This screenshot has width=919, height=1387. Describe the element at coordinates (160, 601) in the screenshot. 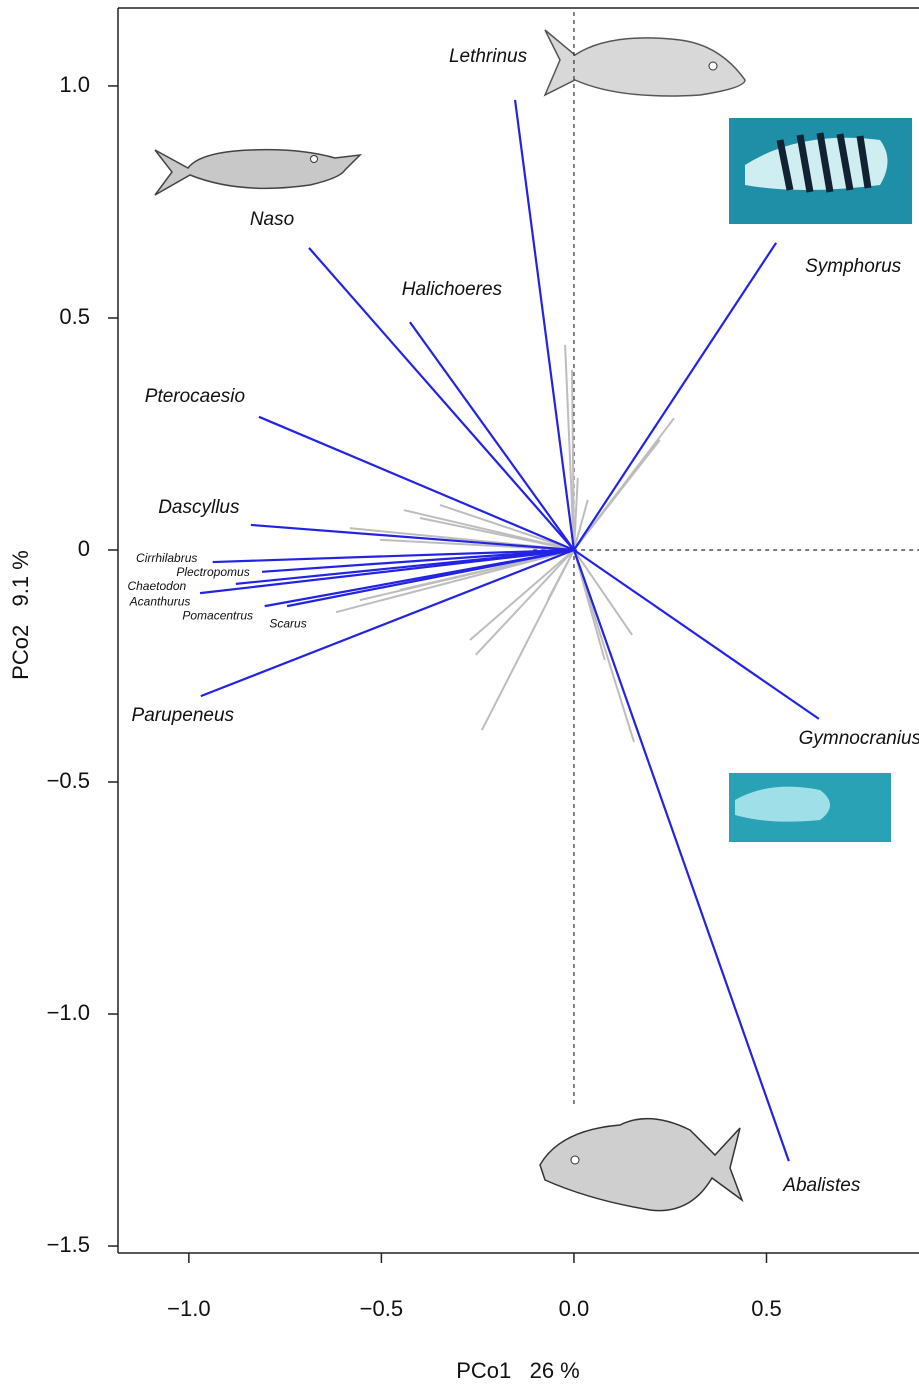

I see `vector-label: Acanthurus` at that location.